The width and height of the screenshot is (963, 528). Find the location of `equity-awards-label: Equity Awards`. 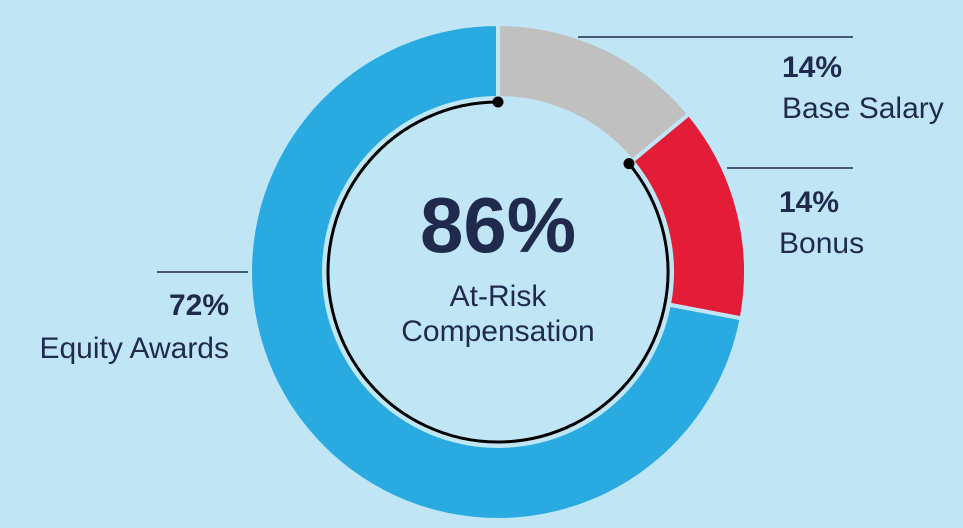

equity-awards-label: Equity Awards is located at coordinates (134, 348).